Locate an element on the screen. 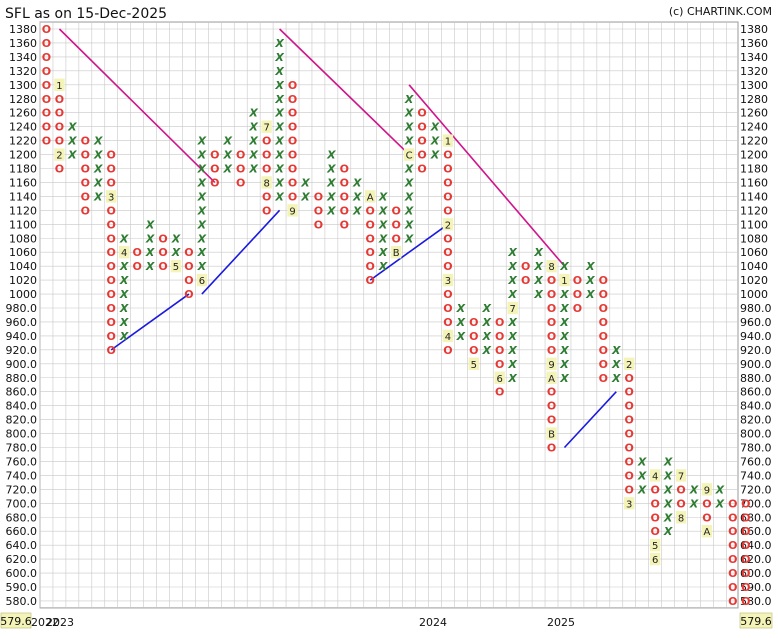 The width and height of the screenshot is (778, 638). y-tick-label: 1200 is located at coordinates (754, 155).